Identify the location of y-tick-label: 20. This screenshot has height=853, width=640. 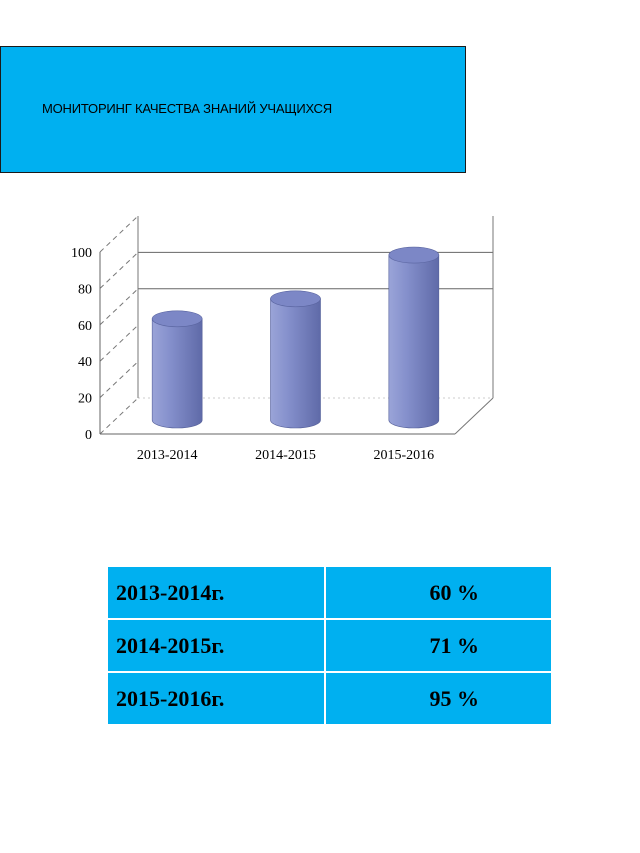
(85, 399).